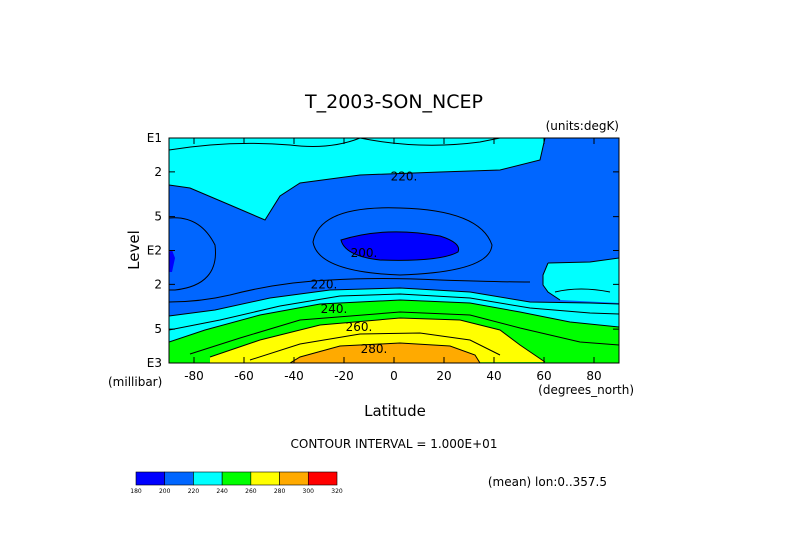 This screenshot has width=789, height=558. I want to click on colorbar-tick-label: 180, so click(136, 491).